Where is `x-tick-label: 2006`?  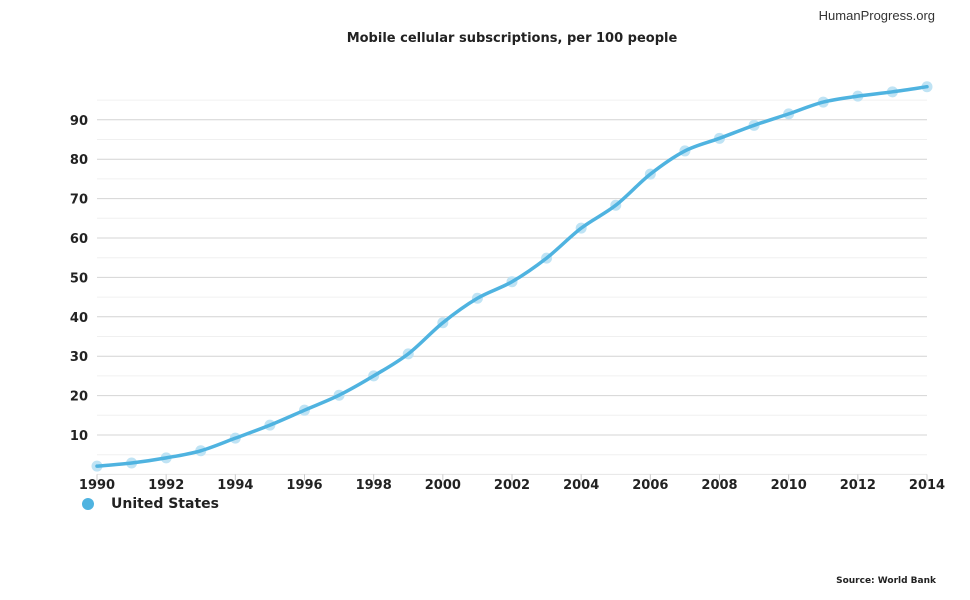 x-tick-label: 2006 is located at coordinates (650, 485).